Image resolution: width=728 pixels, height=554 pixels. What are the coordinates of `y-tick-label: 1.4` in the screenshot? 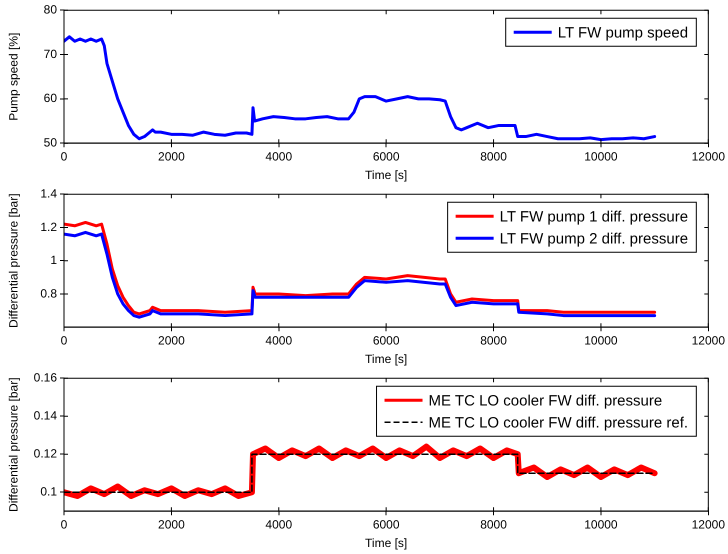 It's located at (49, 193).